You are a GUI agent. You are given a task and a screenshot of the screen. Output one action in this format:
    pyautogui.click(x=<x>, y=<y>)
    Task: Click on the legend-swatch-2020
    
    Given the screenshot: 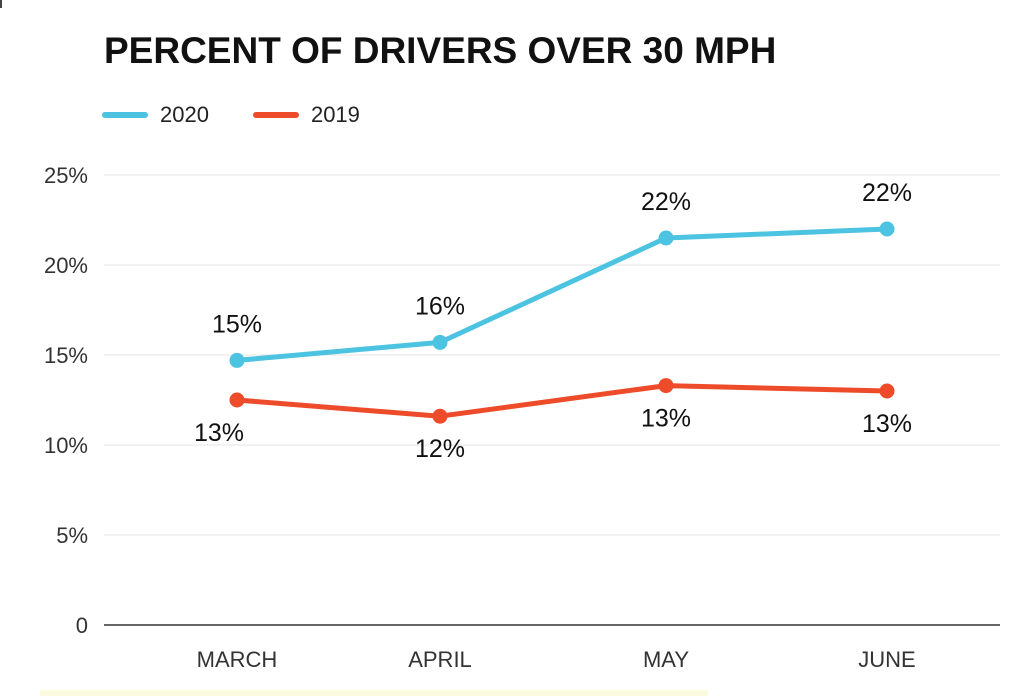 What is the action you would take?
    pyautogui.click(x=125, y=115)
    